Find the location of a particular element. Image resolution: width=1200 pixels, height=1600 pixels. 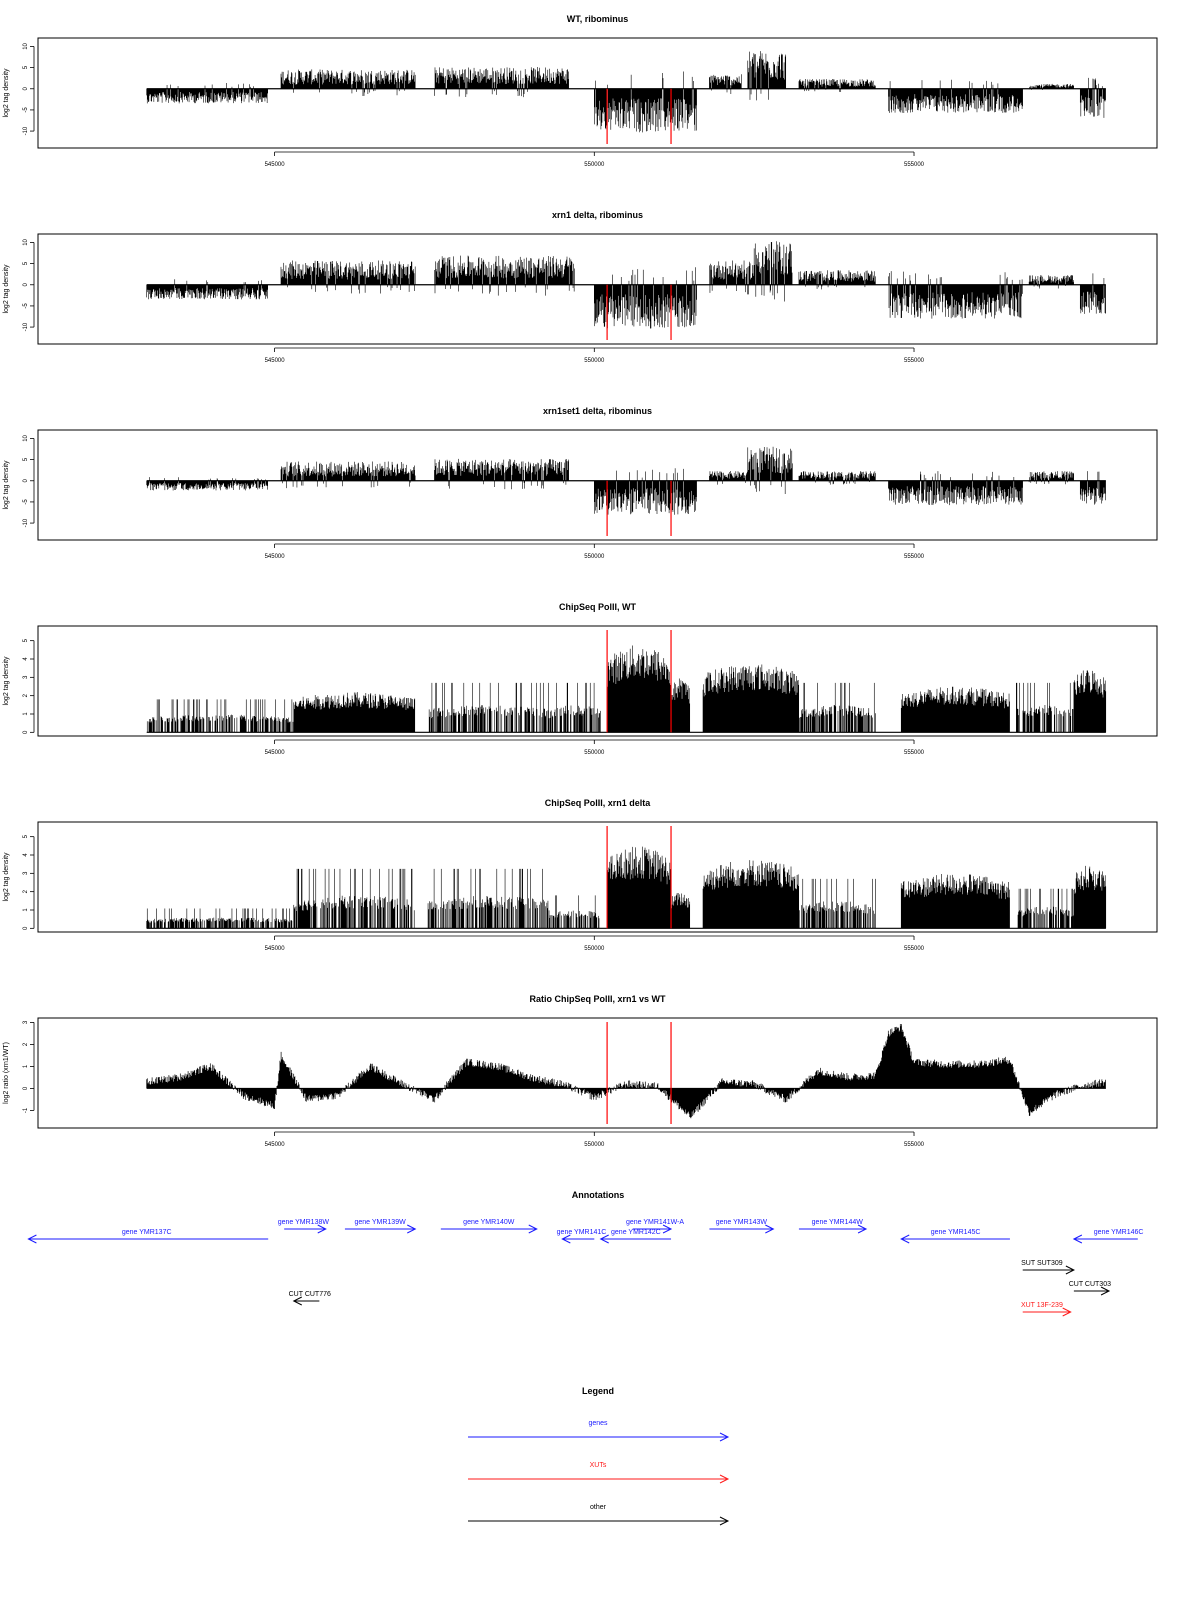

y-axis-label: log2 ratio (xrn1/WT) is located at coordinates (6, 1073).